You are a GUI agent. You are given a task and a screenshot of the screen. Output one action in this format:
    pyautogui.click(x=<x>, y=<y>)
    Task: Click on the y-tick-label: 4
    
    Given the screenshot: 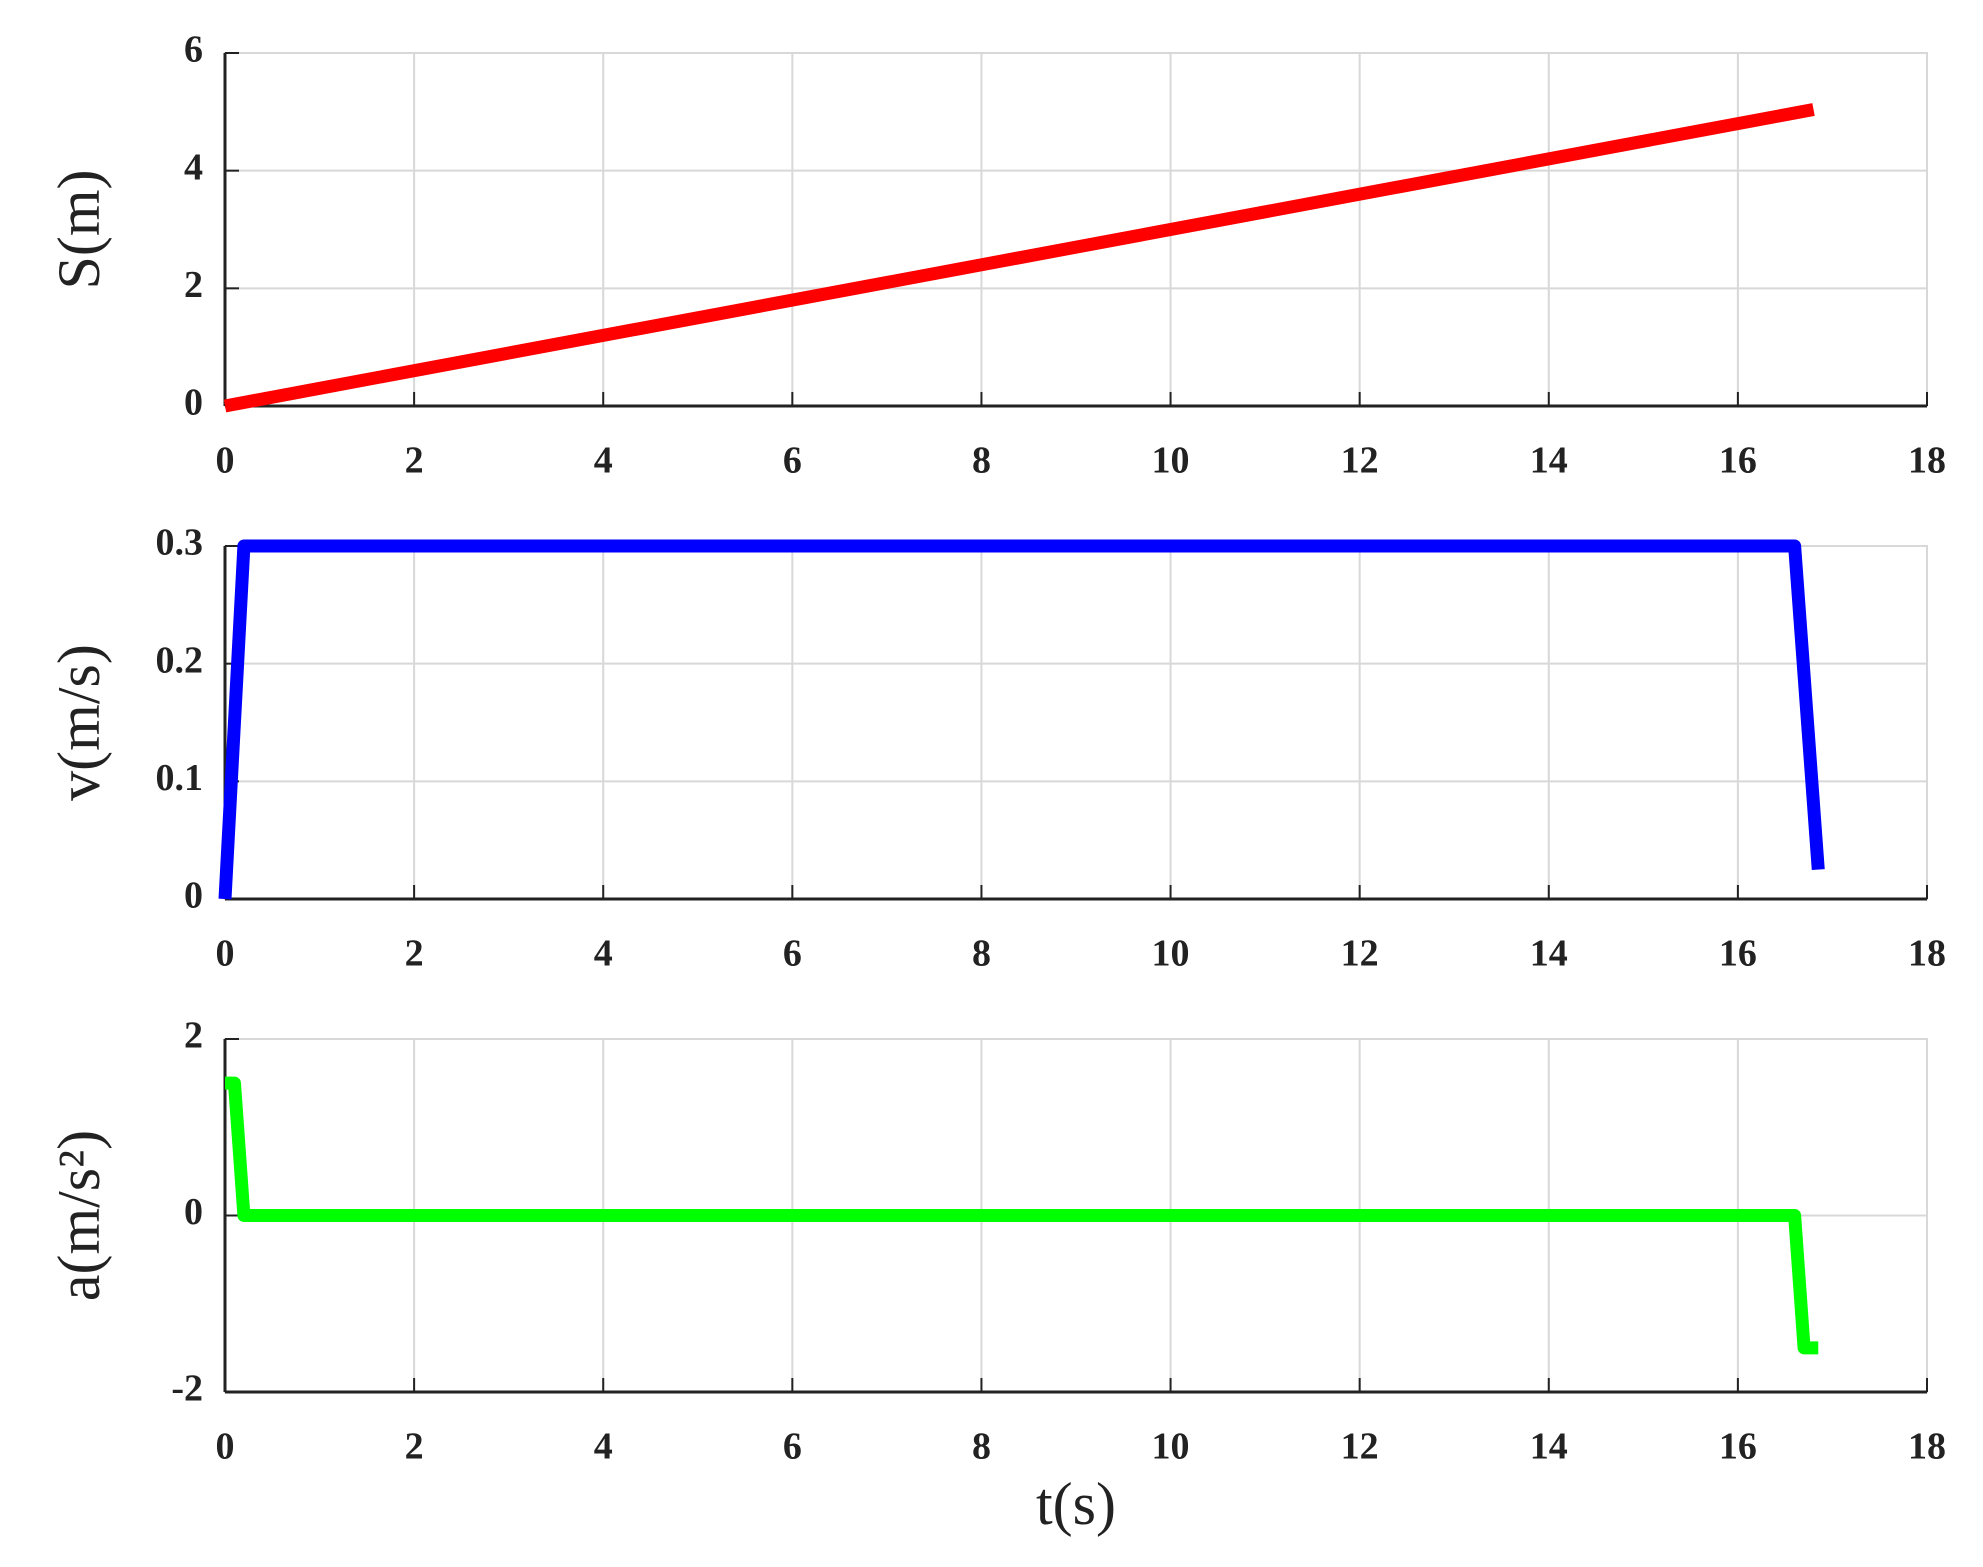 What is the action you would take?
    pyautogui.click(x=193, y=167)
    